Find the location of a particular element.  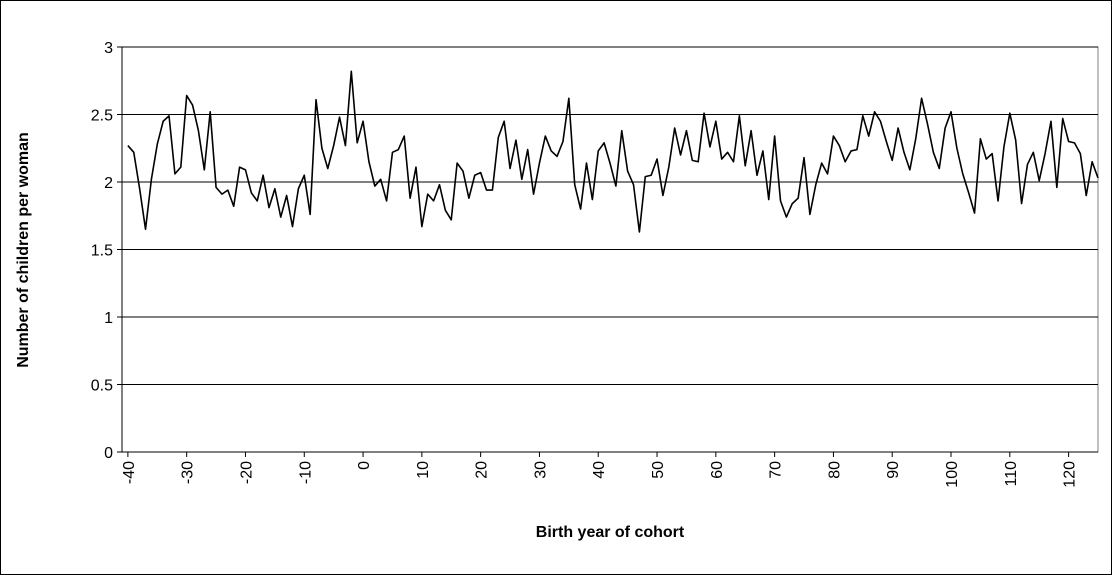

x-tick-label: -40 is located at coordinates (129, 472).